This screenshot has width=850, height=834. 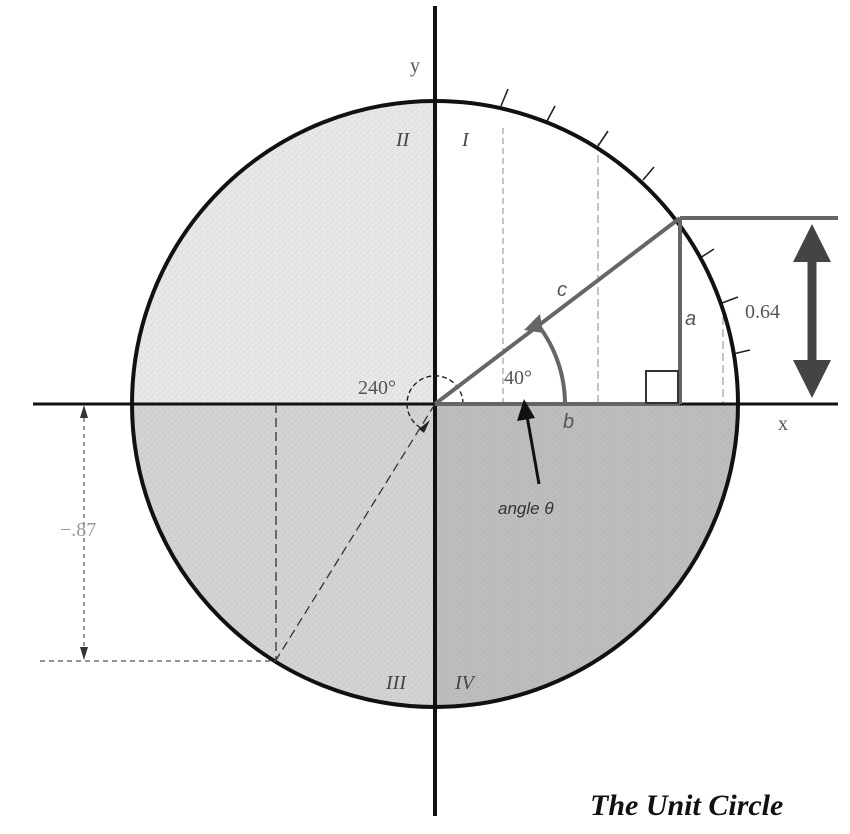 What do you see at coordinates (396, 683) in the screenshot?
I see `quadrant-label-iii: III` at bounding box center [396, 683].